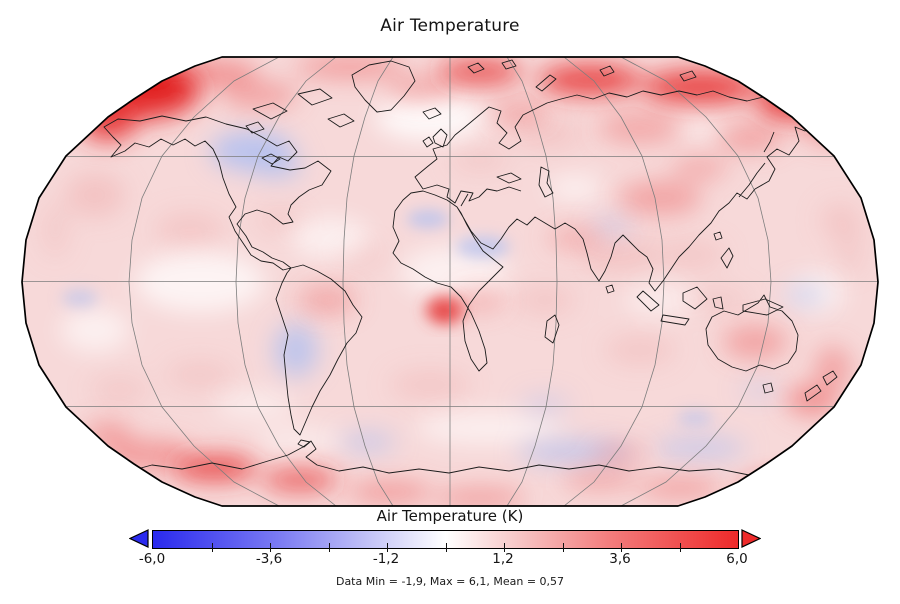 The width and height of the screenshot is (900, 604). What do you see at coordinates (152, 559) in the screenshot?
I see `colorbar-tick-label: -6,0` at bounding box center [152, 559].